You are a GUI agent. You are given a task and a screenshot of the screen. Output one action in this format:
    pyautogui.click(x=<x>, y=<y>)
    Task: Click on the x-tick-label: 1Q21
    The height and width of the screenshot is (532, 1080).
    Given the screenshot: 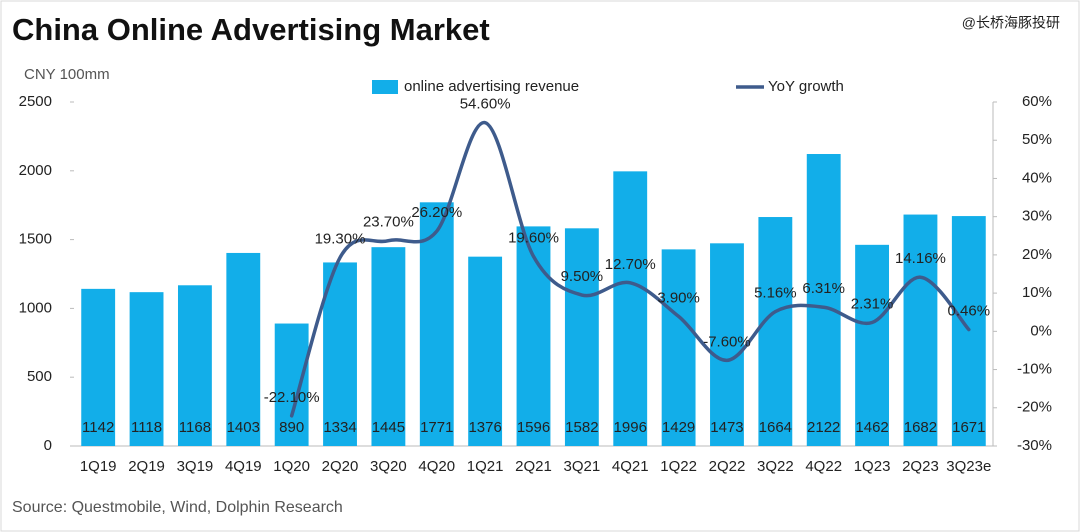 What is the action you would take?
    pyautogui.click(x=485, y=466)
    